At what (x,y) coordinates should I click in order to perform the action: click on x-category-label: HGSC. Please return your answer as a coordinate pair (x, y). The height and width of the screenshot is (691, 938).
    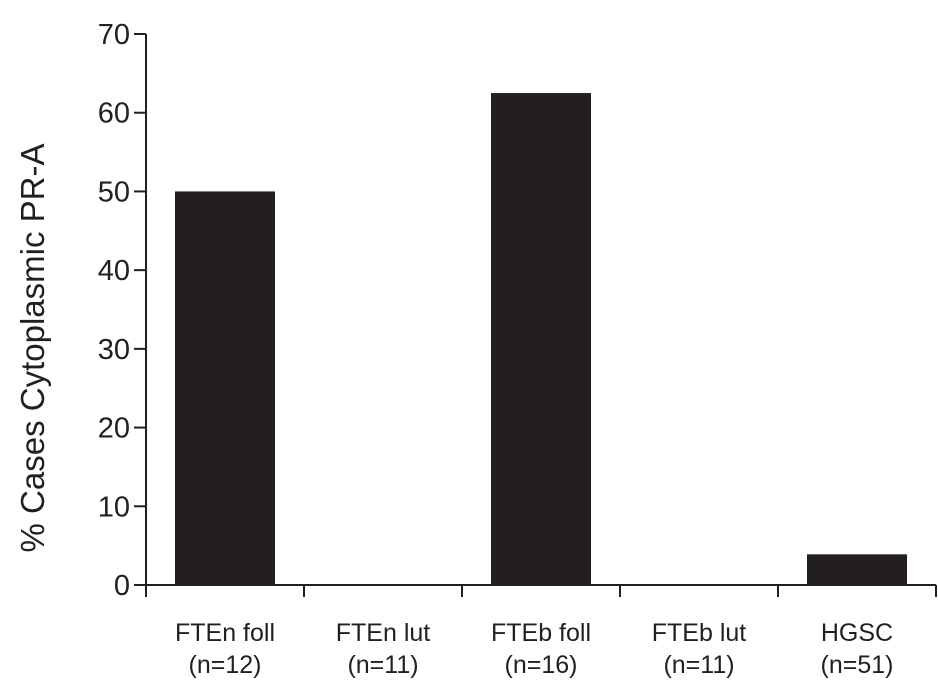
    Looking at the image, I should click on (857, 633).